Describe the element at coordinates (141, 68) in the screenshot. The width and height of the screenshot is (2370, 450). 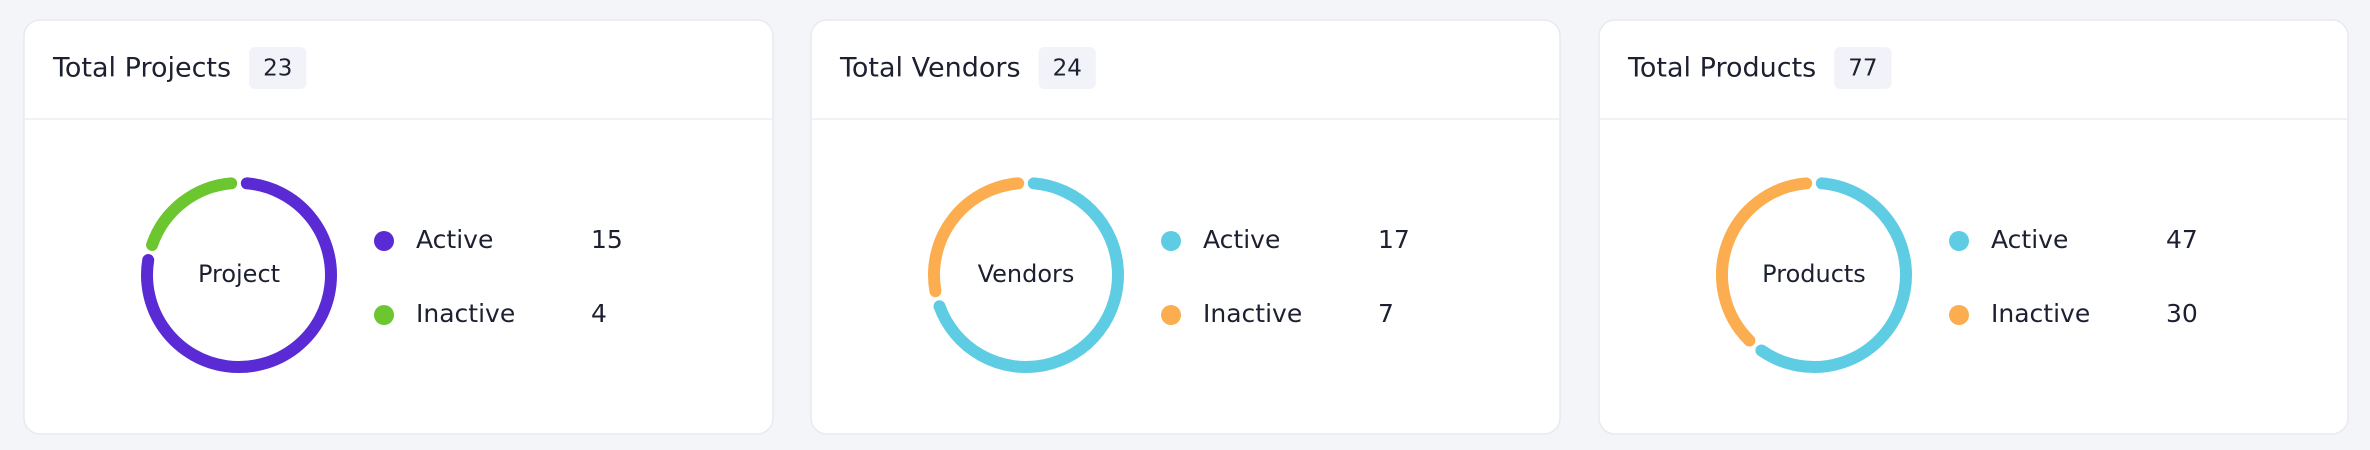
I see `card-title: Total Projects` at that location.